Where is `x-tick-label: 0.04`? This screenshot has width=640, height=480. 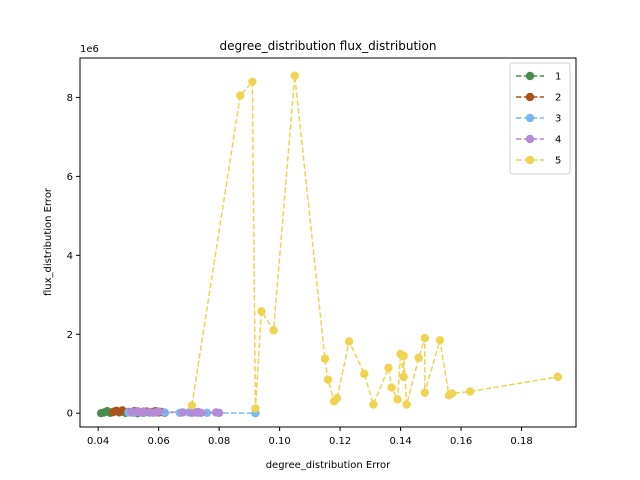
x-tick-label: 0.04 is located at coordinates (98, 441).